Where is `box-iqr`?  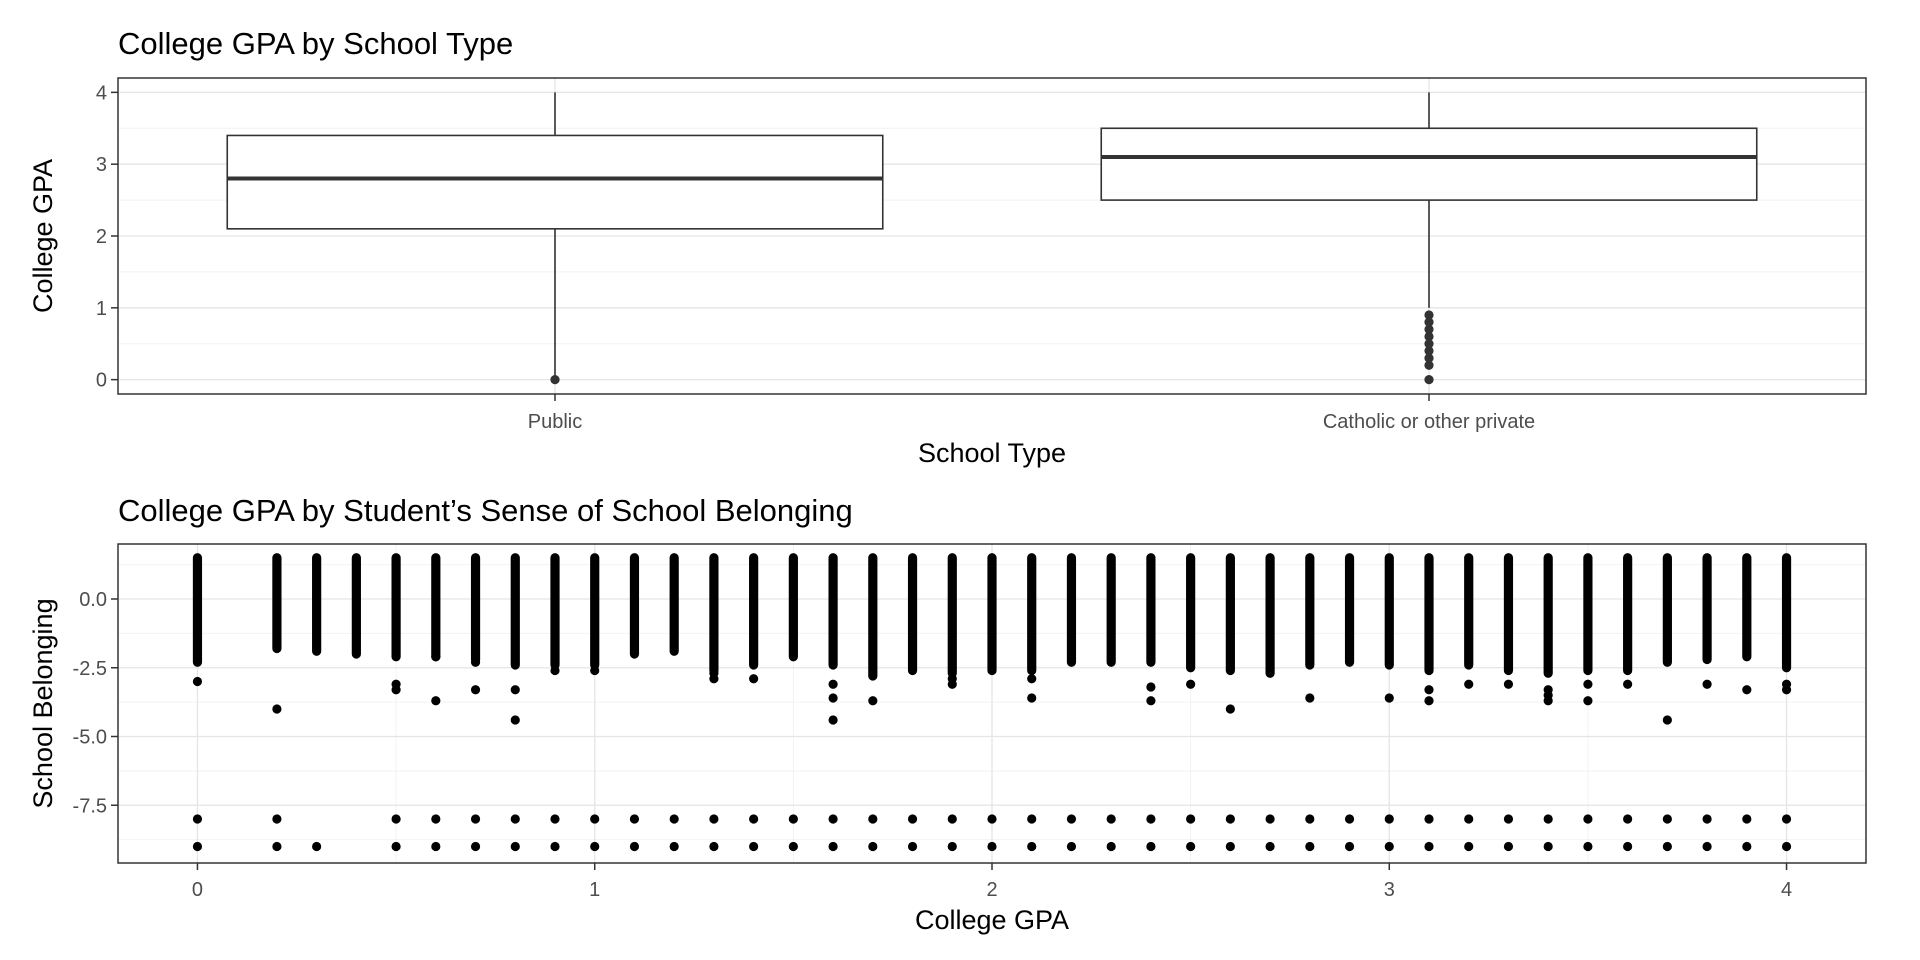
box-iqr is located at coordinates (555, 182).